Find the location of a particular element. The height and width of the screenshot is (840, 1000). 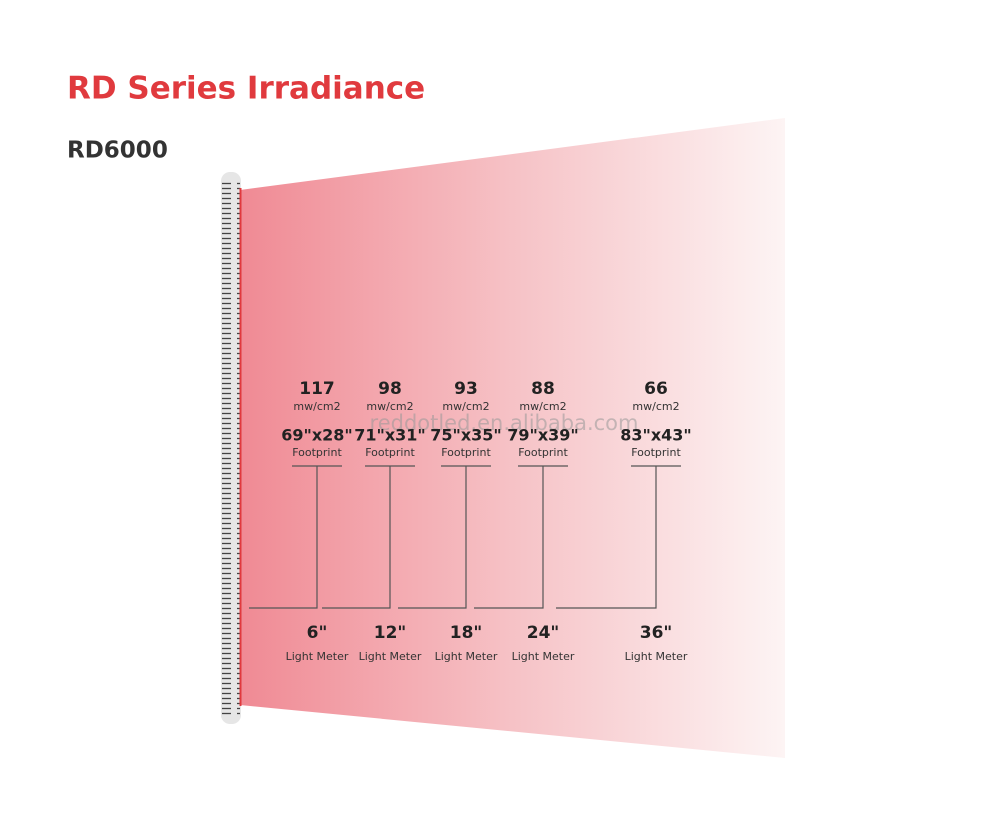

title: RD Series Irradiance is located at coordinates (246, 89).